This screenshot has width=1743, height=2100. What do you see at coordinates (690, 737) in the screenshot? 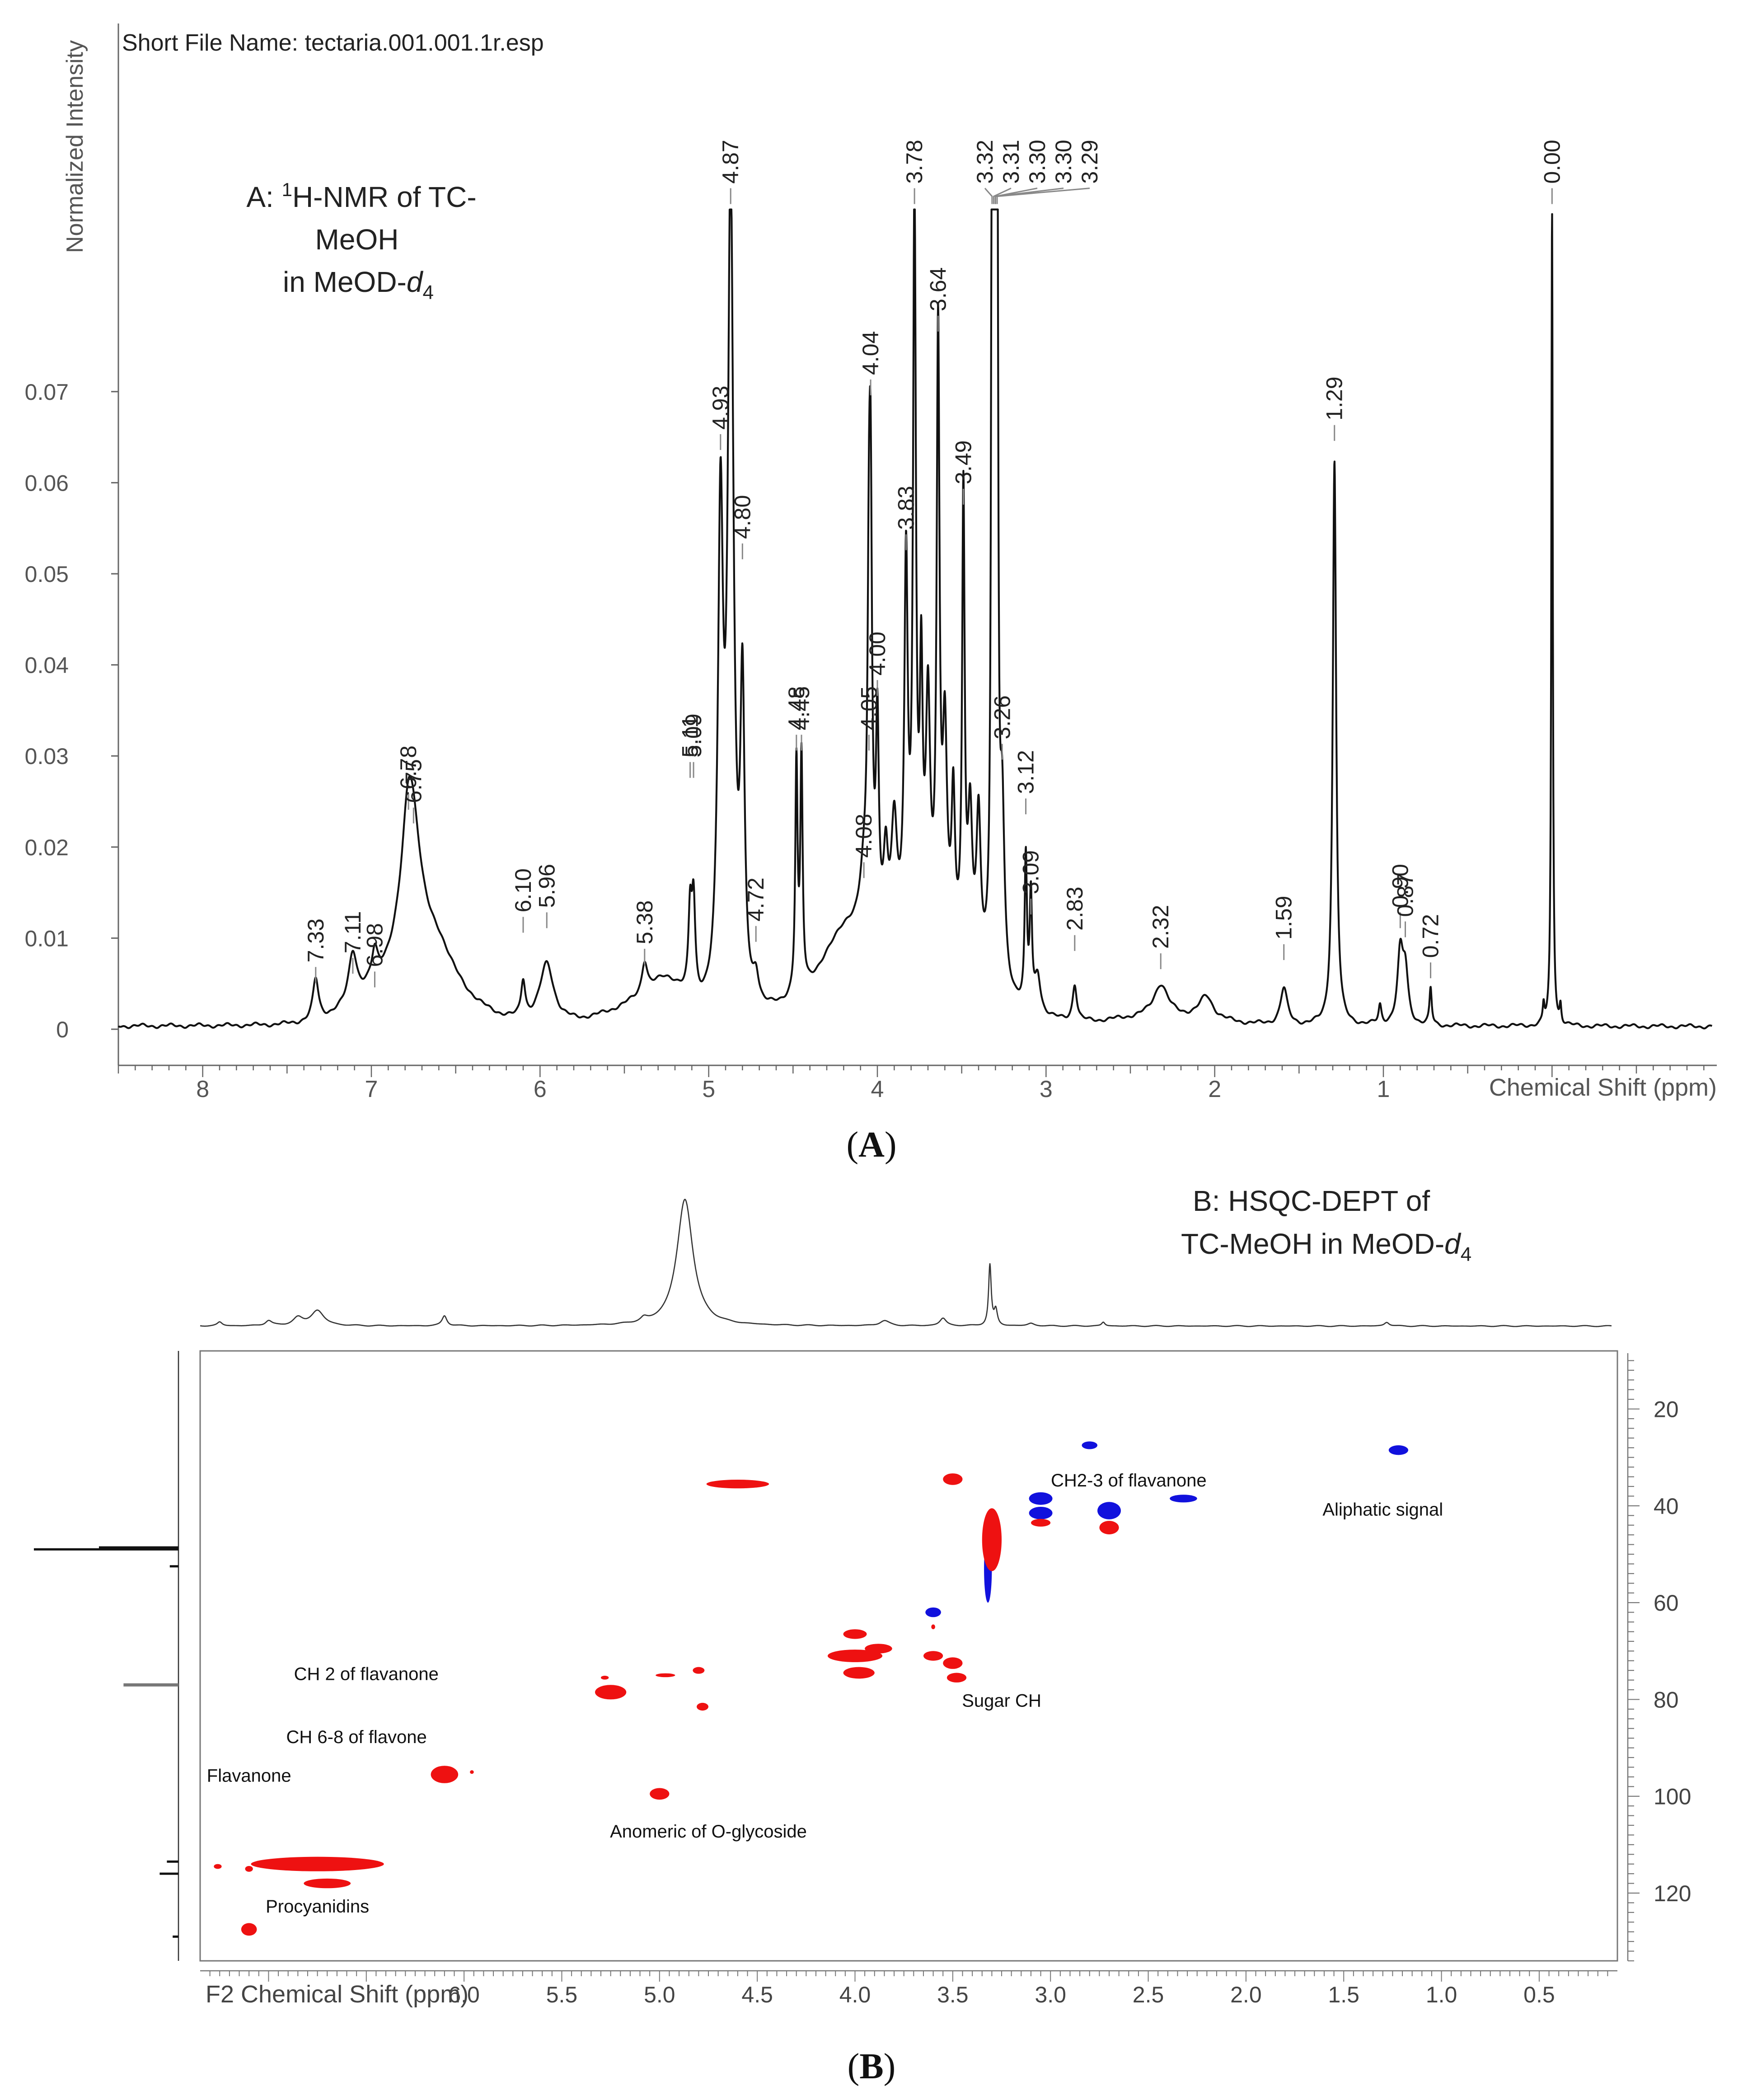
I see `annotation-label: 5.11` at bounding box center [690, 737].